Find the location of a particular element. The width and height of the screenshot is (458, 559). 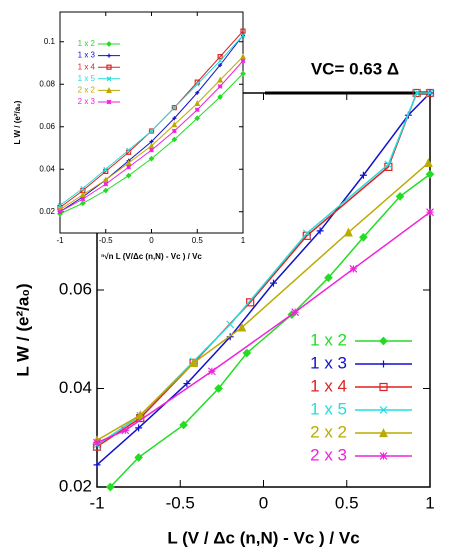

y-tick-label: 0.1 is located at coordinates (50, 41).